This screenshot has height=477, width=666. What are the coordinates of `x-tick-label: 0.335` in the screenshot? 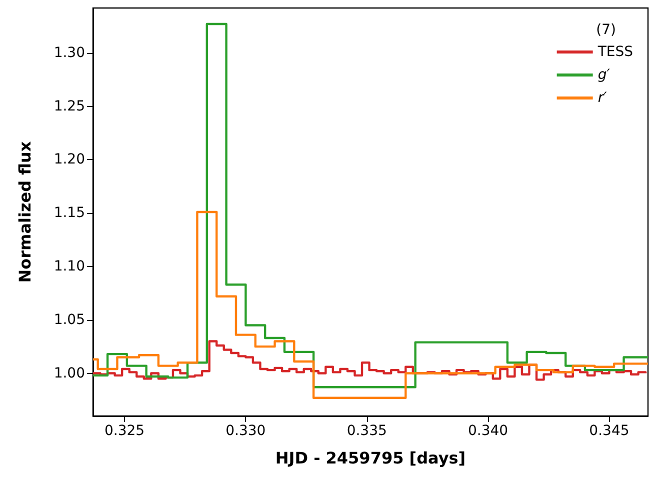 It's located at (366, 431).